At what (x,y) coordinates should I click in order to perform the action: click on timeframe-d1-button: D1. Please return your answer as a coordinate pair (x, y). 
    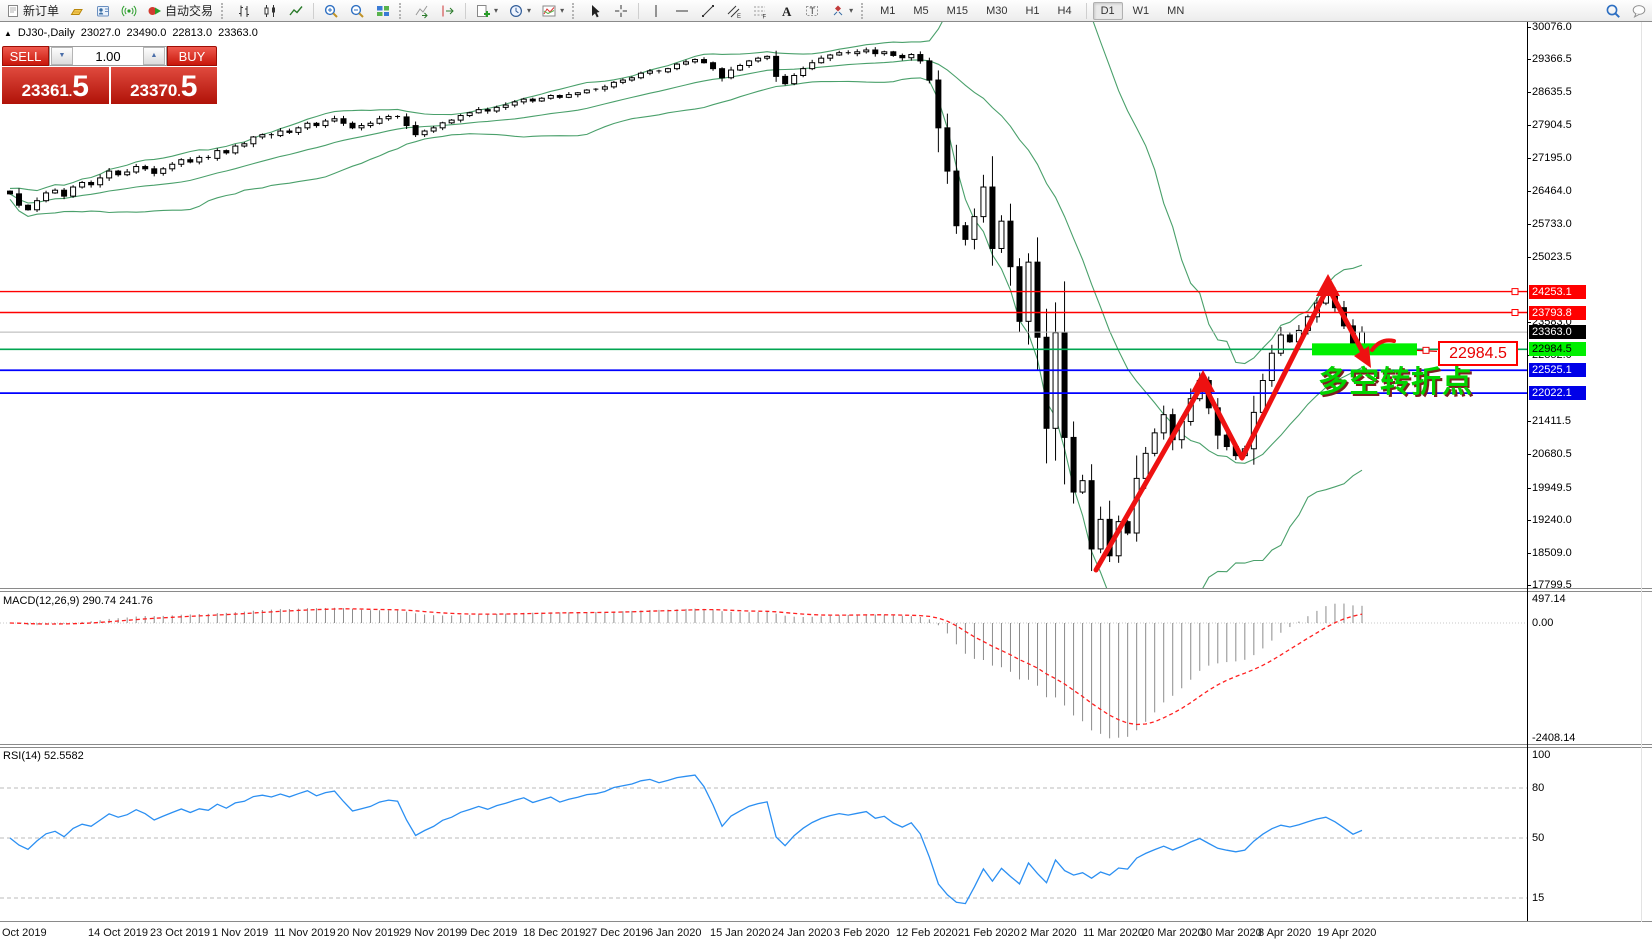
    Looking at the image, I should click on (1107, 10).